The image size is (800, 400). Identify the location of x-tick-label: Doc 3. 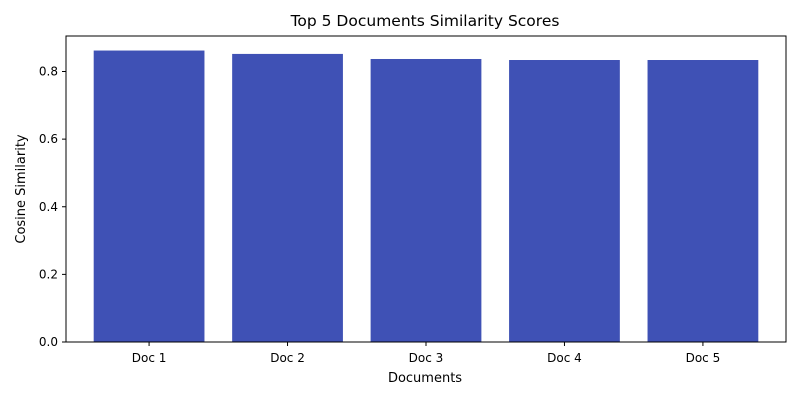
(426, 358).